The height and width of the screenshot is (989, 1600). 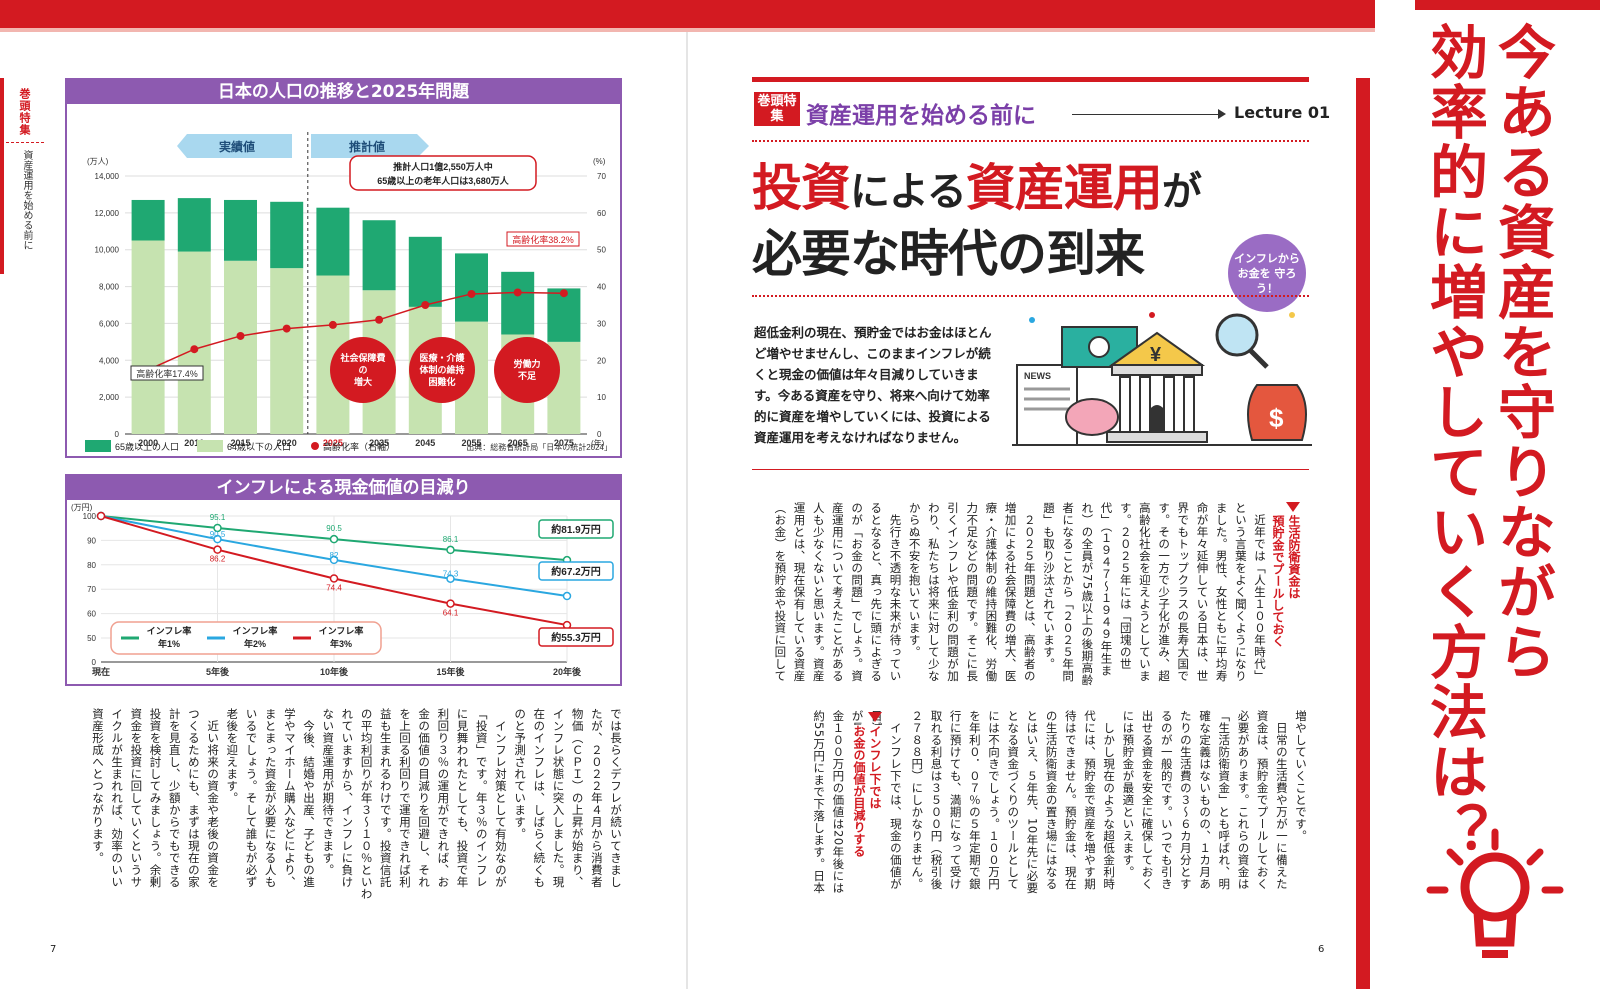 What do you see at coordinates (1507, 5) in the screenshot?
I see `headline-top-bar` at bounding box center [1507, 5].